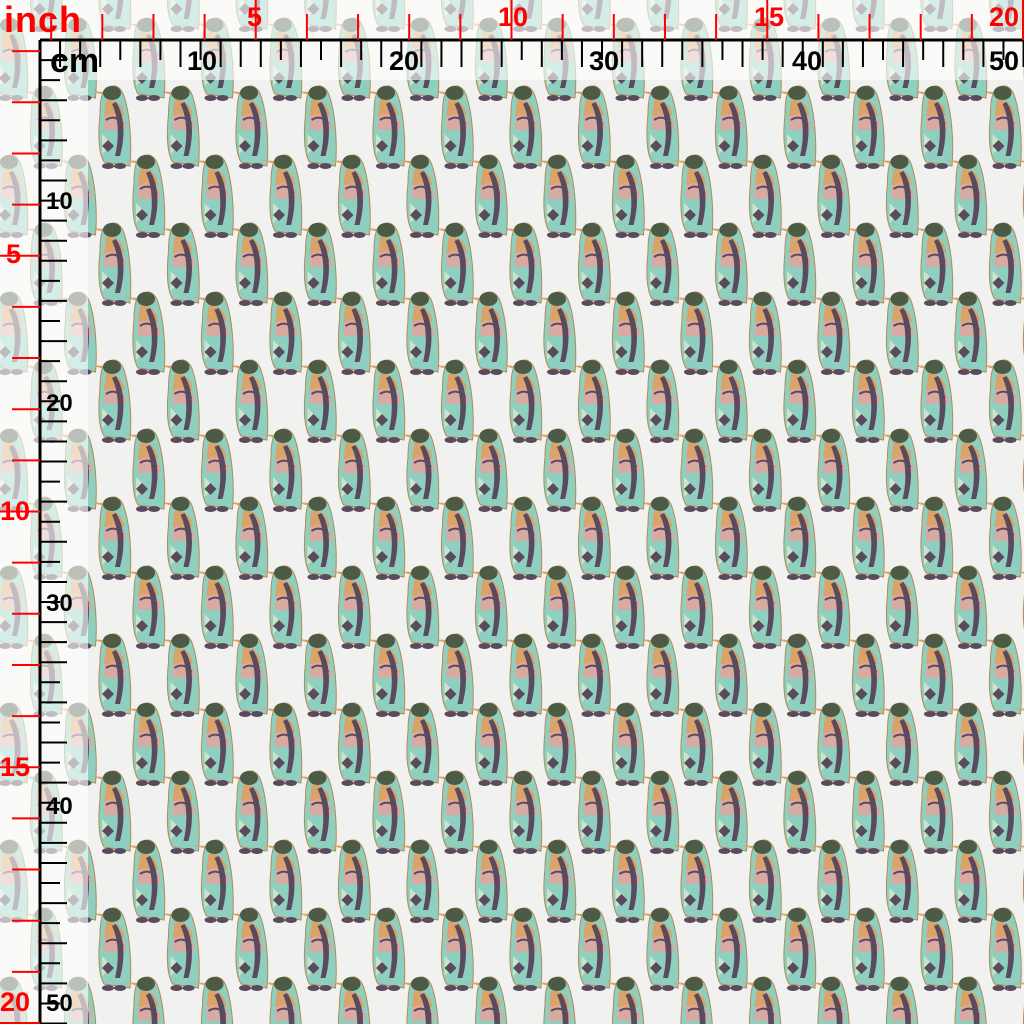 This screenshot has width=1024, height=1024. Describe the element at coordinates (59, 806) in the screenshot. I see `left-cm-label: 40` at that location.